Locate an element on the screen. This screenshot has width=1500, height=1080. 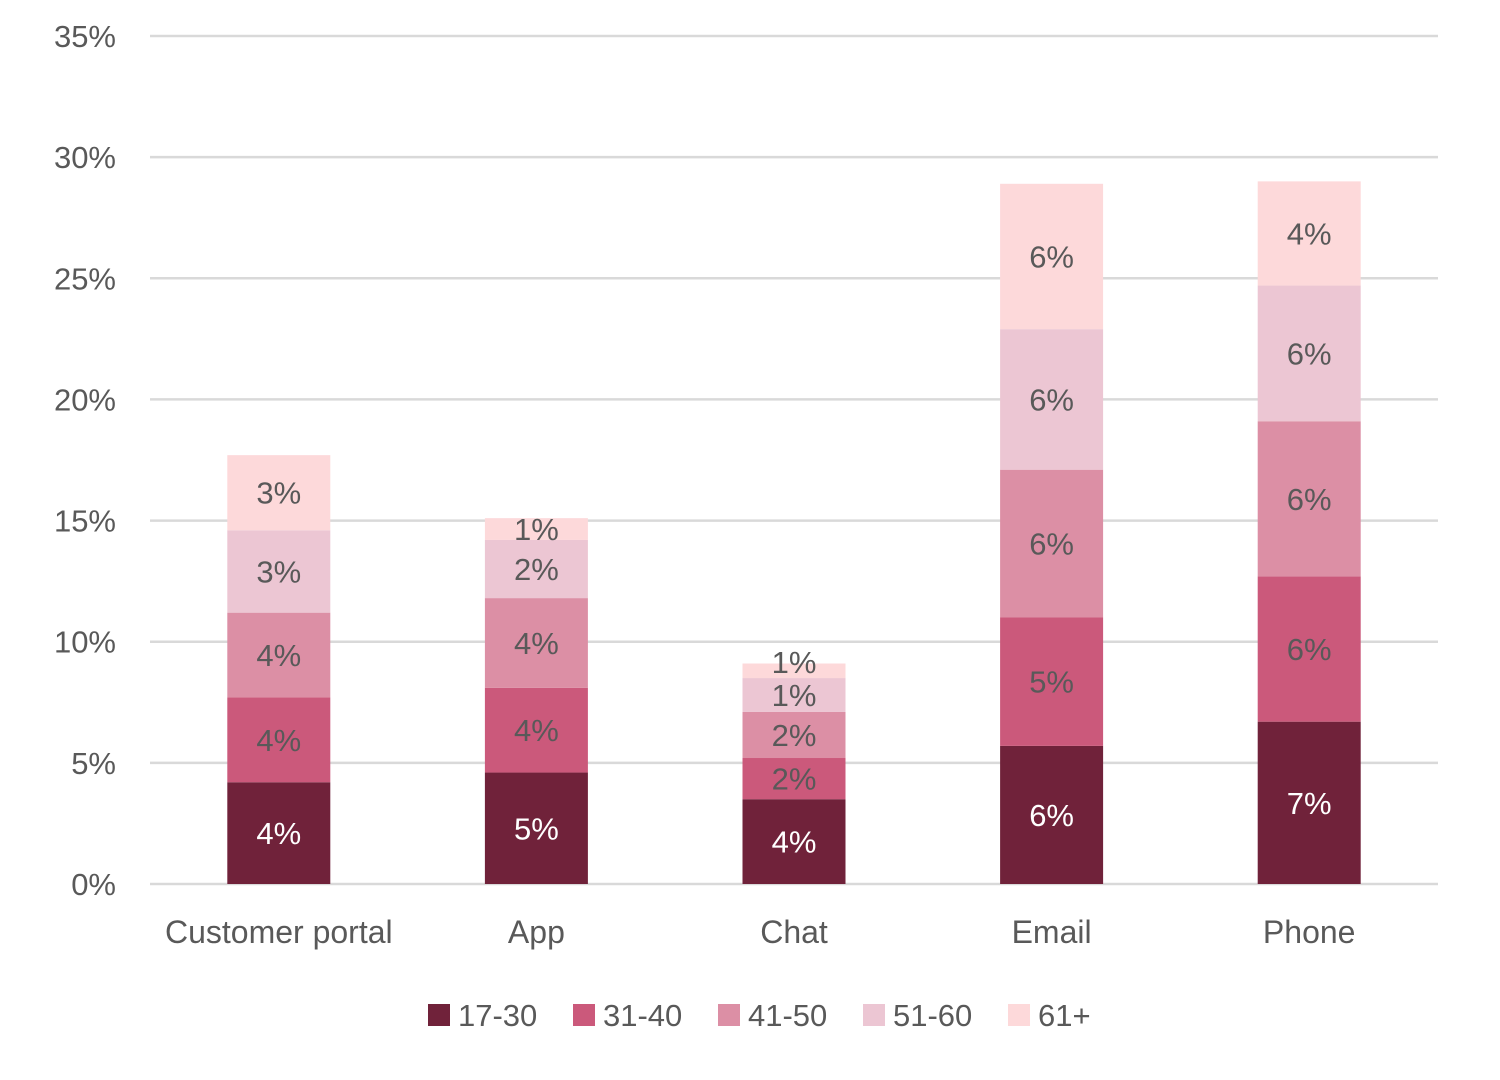
y-tick-label: 35% is located at coordinates (85, 36).